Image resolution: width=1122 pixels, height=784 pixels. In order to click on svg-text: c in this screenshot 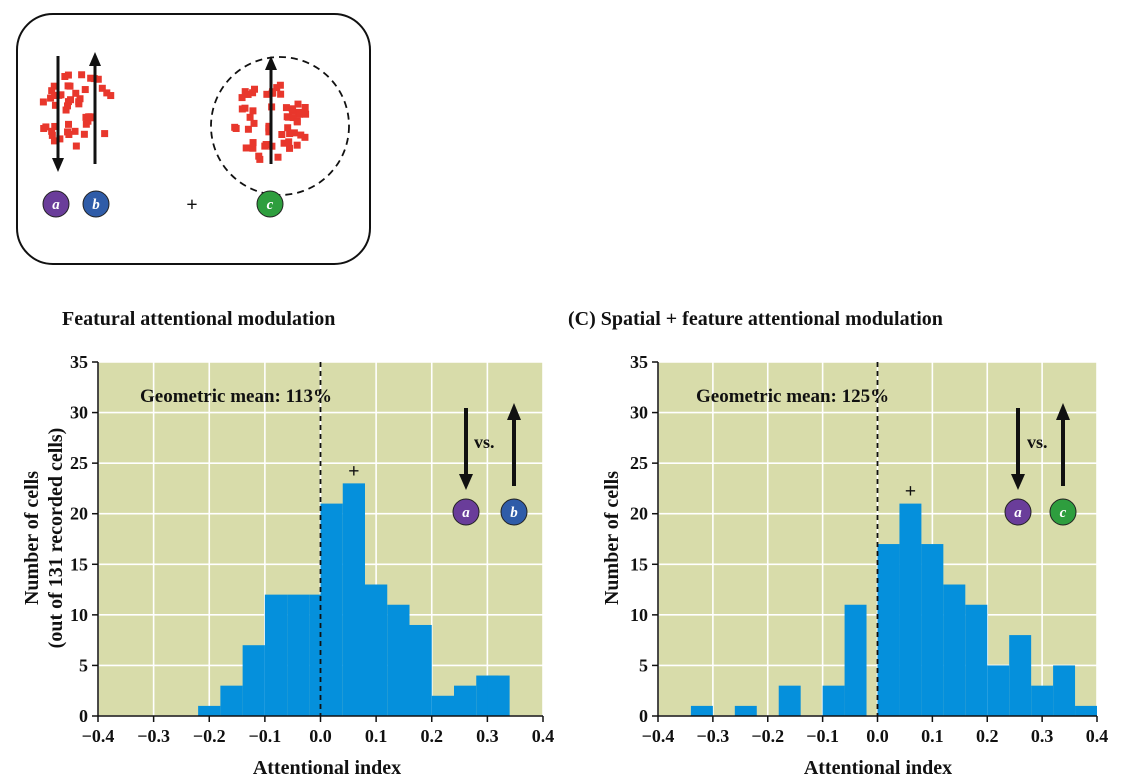, I will do `click(270, 205)`.